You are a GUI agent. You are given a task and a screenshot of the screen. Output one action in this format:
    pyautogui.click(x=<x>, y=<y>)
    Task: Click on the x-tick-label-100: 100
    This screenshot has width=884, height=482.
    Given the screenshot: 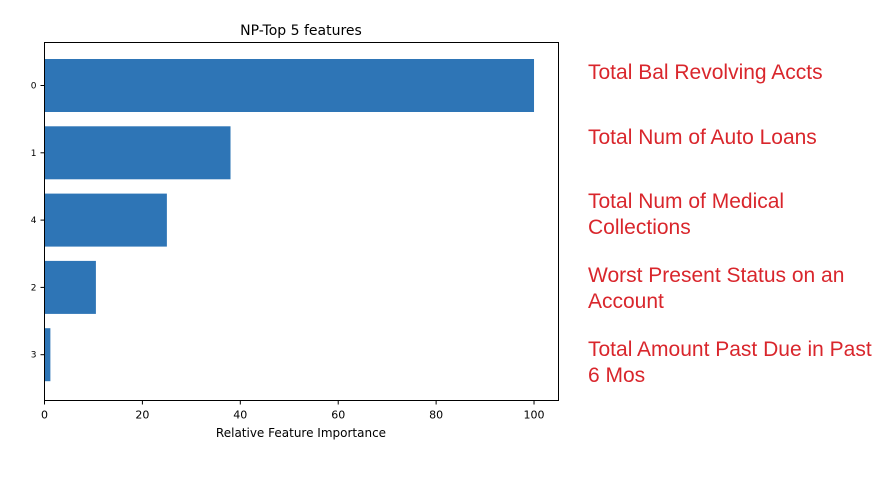 What is the action you would take?
    pyautogui.click(x=534, y=415)
    